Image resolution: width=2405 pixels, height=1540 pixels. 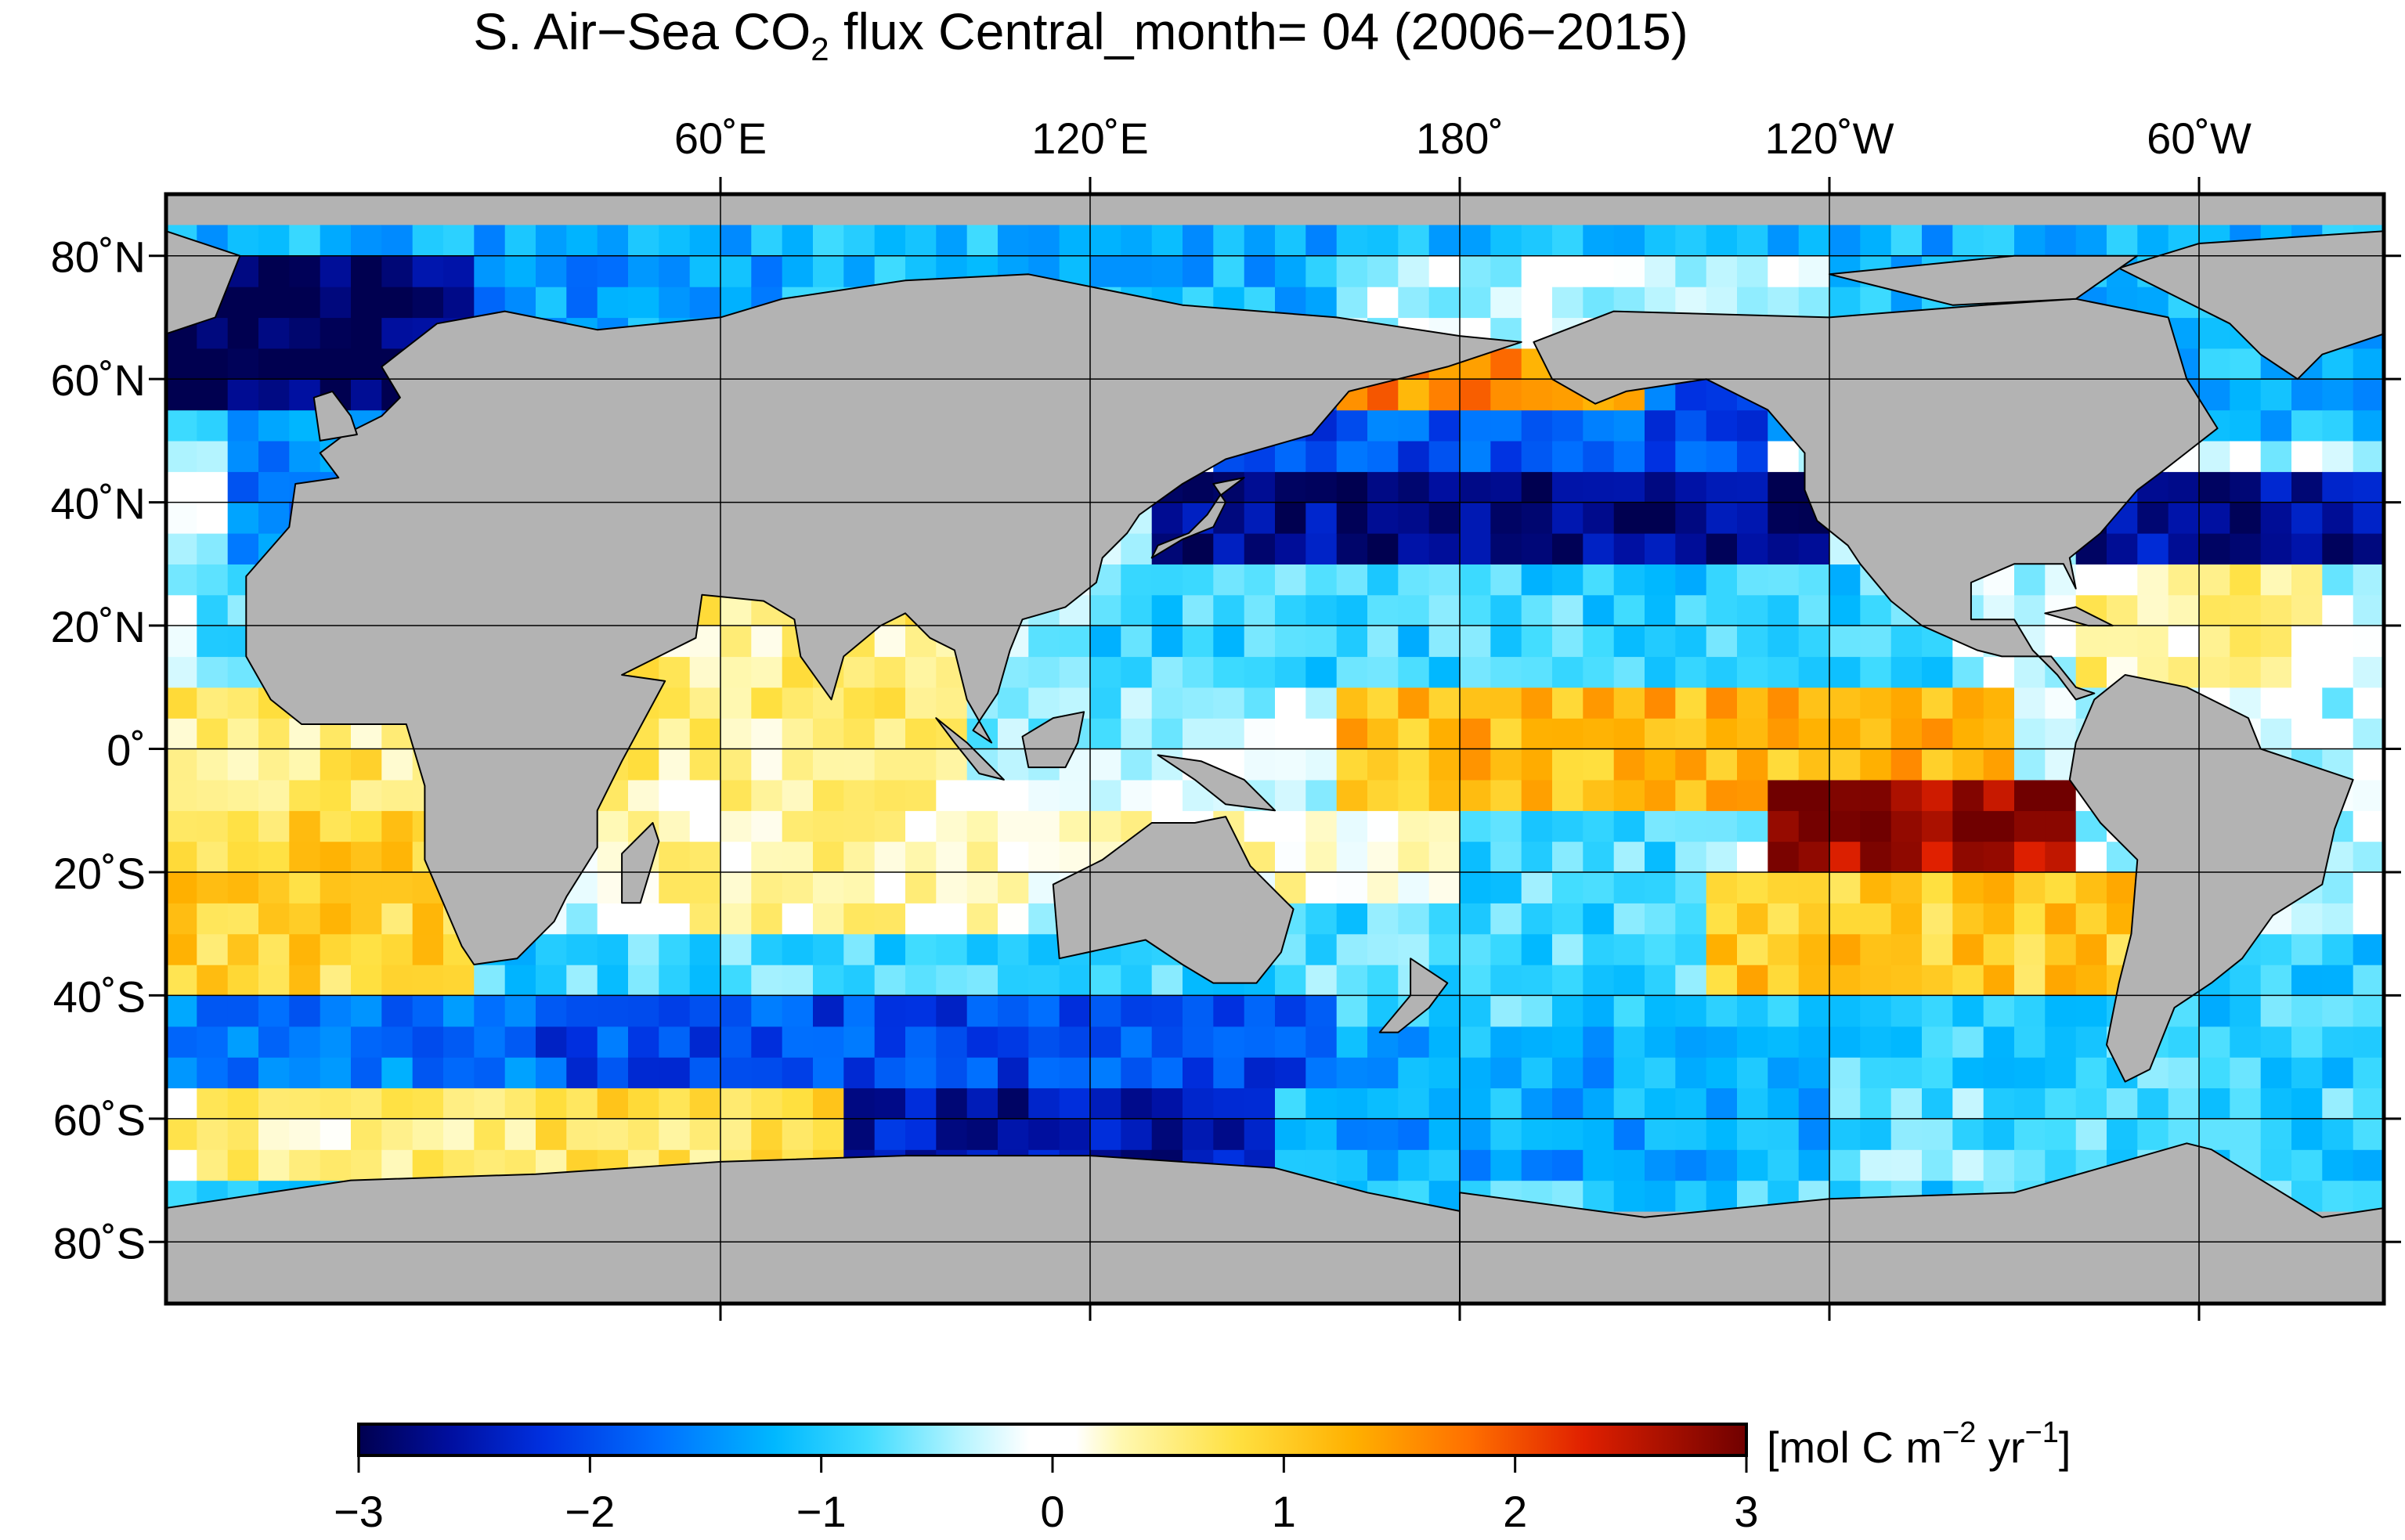 I want to click on title-suffix: flux Central_month= 04 (2006−2015), so click(x=1258, y=31).